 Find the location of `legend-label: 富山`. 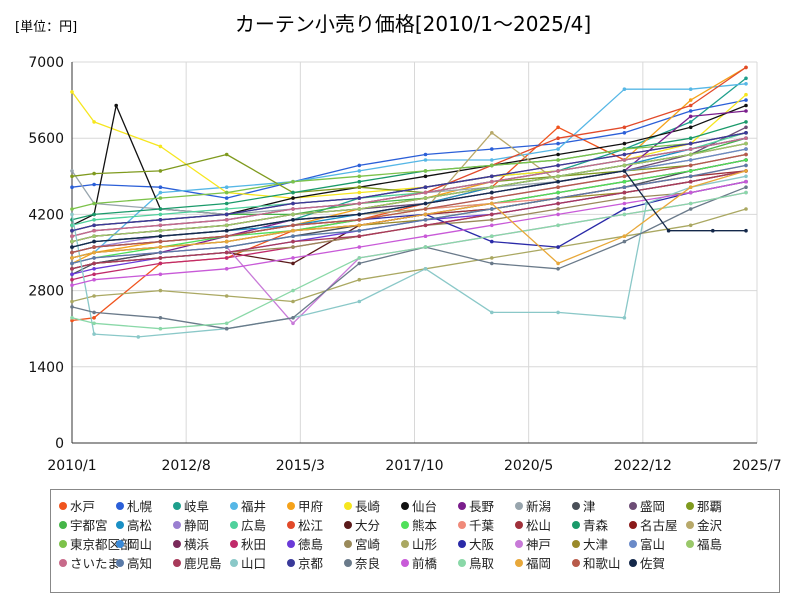

legend-label: 富山 is located at coordinates (653, 544).